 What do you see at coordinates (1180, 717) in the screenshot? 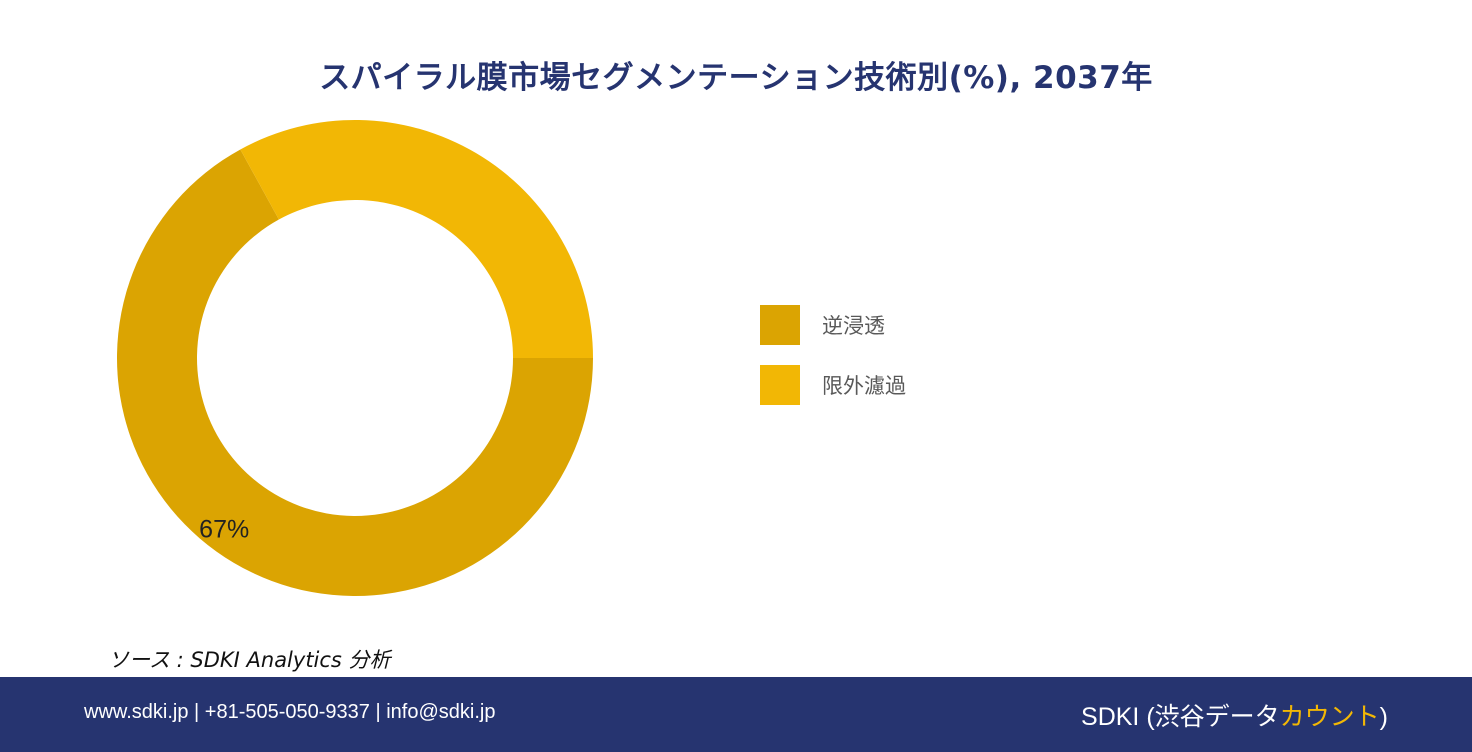
I see `brand-prefix: SDKI (渋谷データ` at bounding box center [1180, 717].